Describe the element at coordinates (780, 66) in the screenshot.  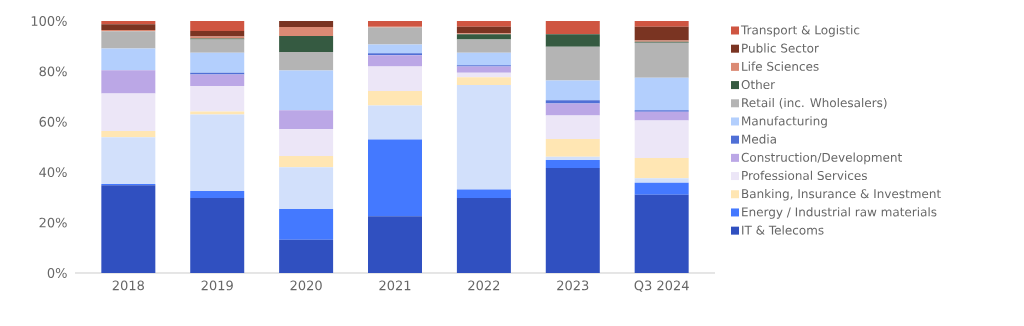
I see `legend-label: Life Sciences` at that location.